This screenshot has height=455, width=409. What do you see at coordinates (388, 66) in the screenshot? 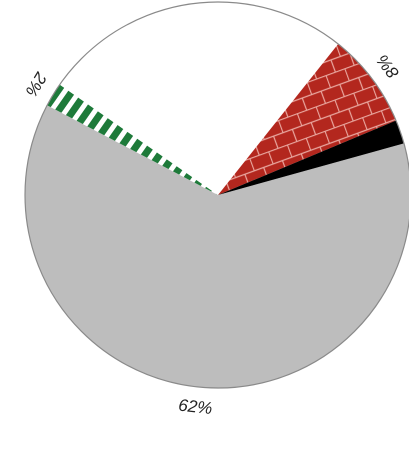
I see `slice-label: 8%` at bounding box center [388, 66].